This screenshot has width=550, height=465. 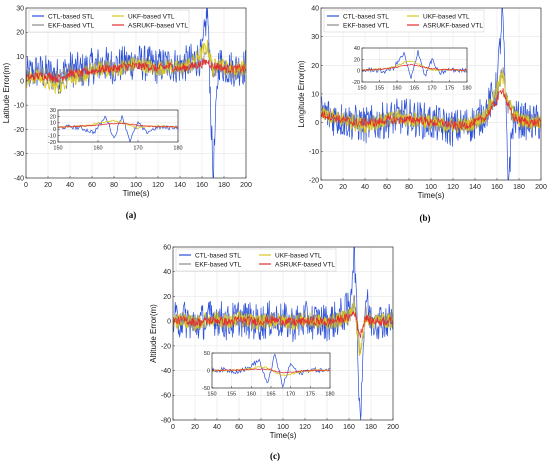 I want to click on panel-label: (b), so click(x=425, y=218).